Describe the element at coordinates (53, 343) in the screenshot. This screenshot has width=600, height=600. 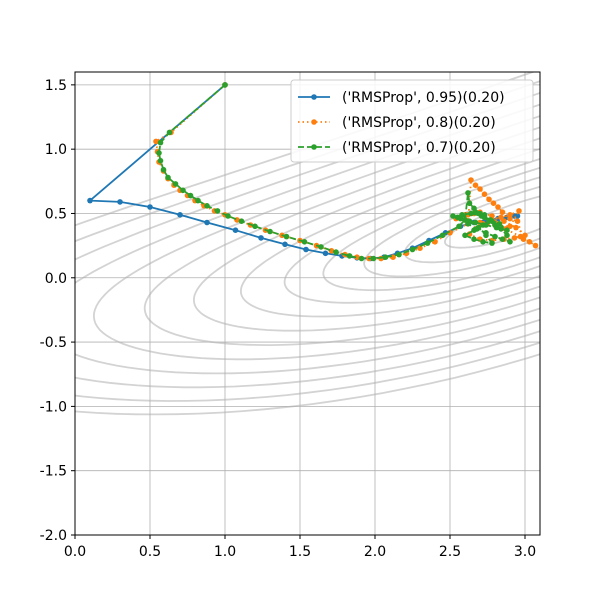
I see `y-tick-label: -0.5` at that location.